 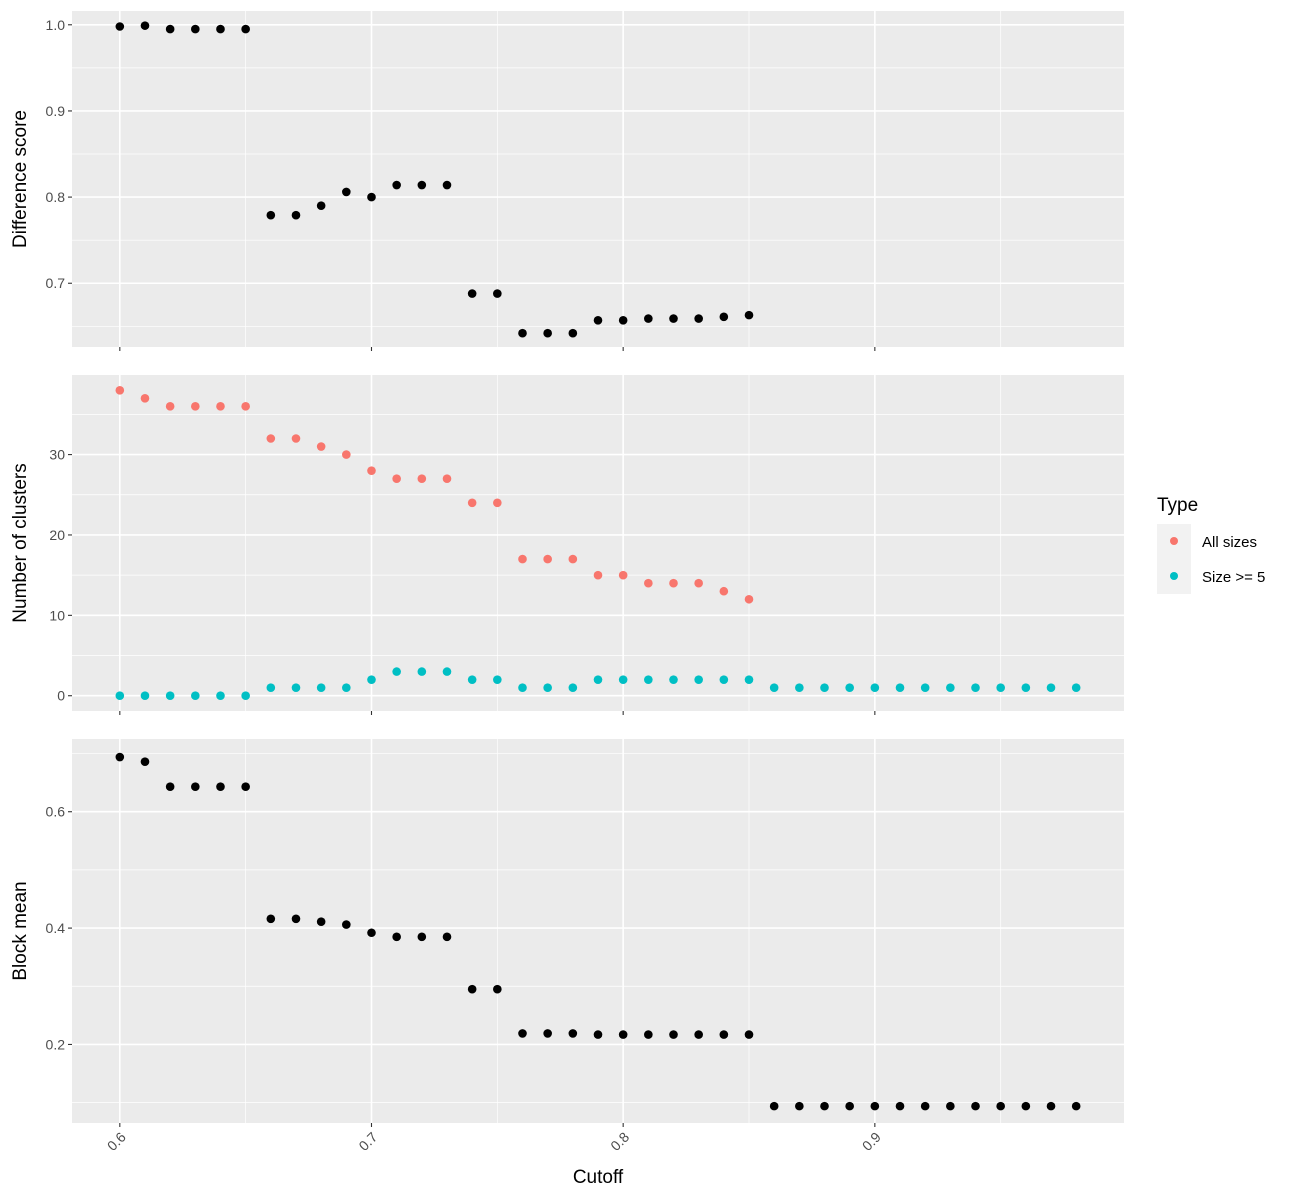 I want to click on legend-label-all-sizes: All sizes, so click(x=1229, y=542).